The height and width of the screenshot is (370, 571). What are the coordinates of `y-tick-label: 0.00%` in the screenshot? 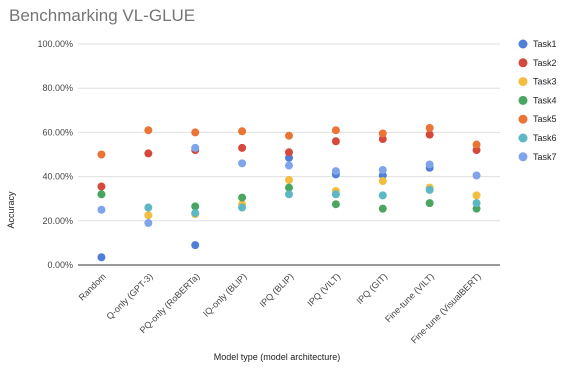 It's located at (60, 265).